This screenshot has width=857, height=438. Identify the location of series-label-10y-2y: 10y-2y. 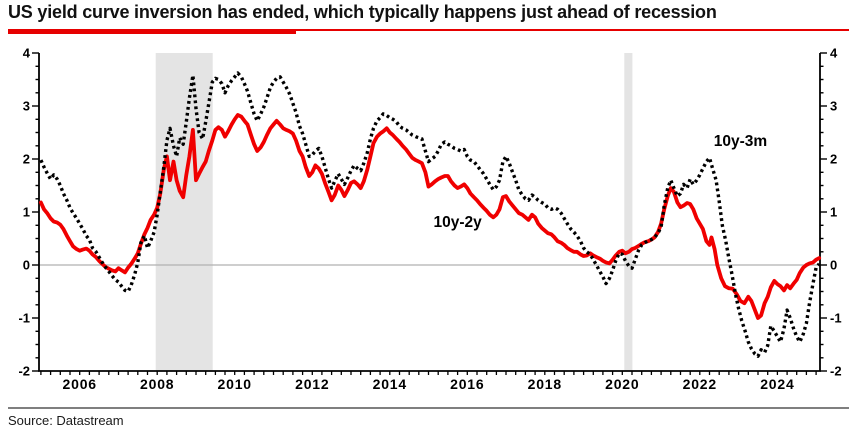
(457, 222).